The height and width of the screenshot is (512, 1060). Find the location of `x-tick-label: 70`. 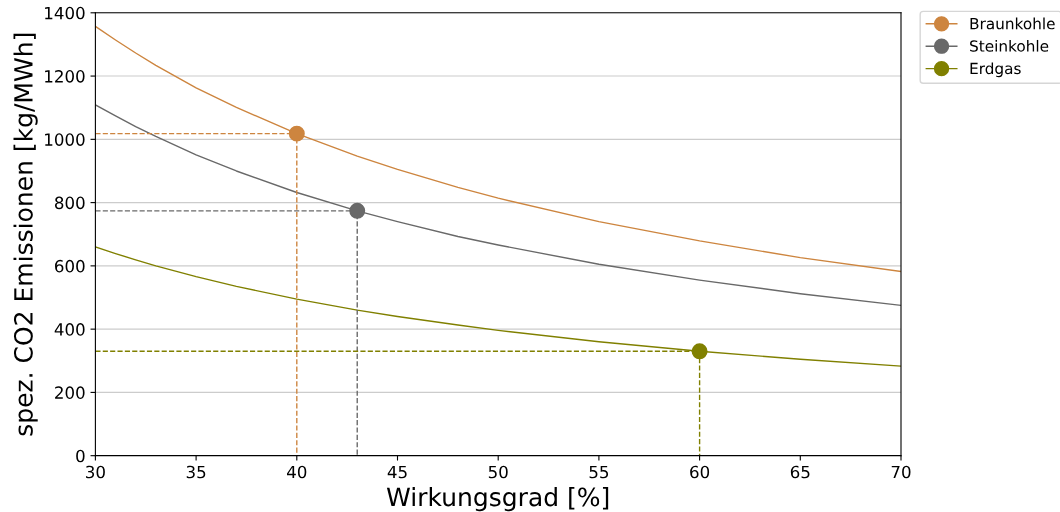

x-tick-label: 70 is located at coordinates (901, 472).